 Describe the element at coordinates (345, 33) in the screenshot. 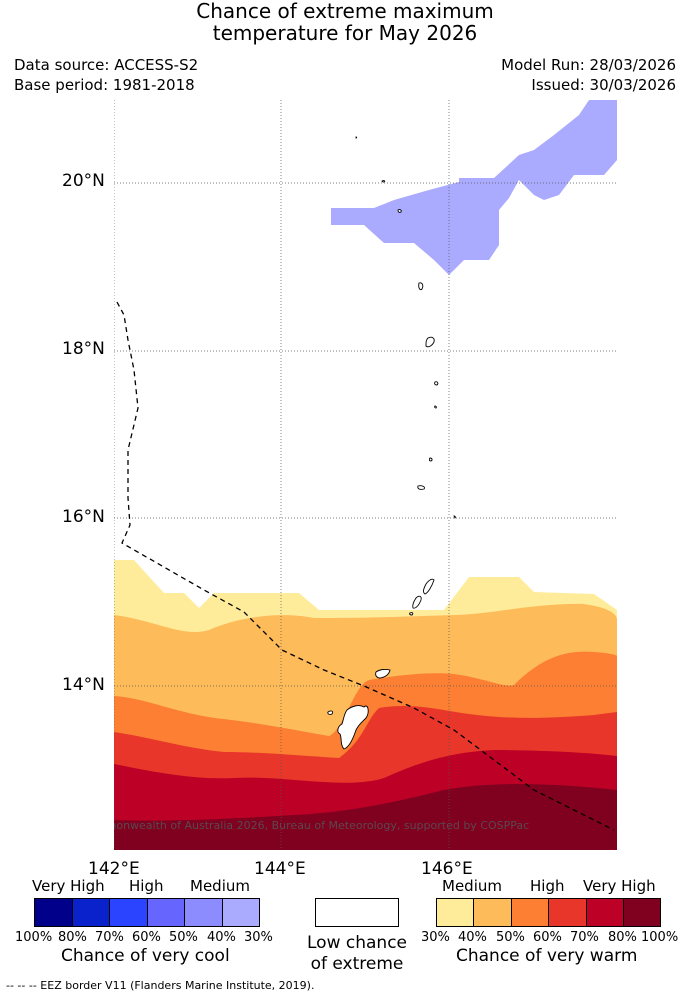

I see `title-line-2: temperature for May 2026` at that location.